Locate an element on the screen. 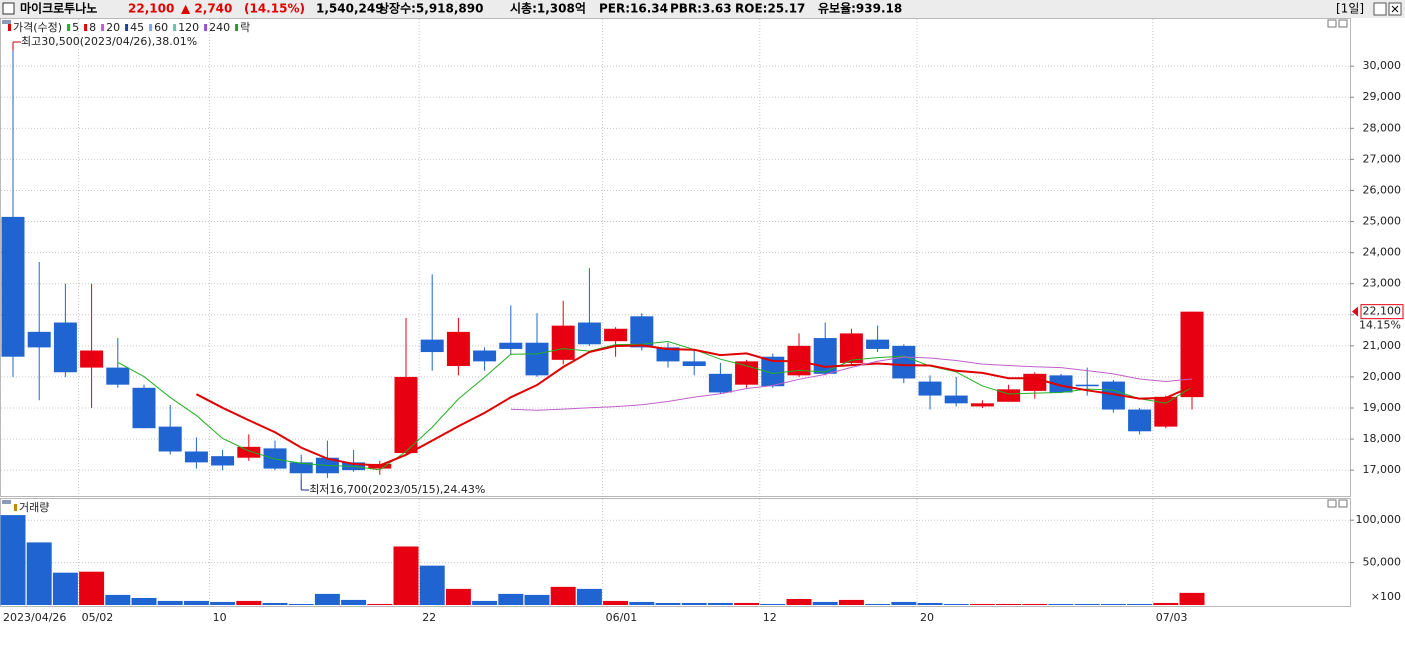 This screenshot has height=648, width=1405. checkbox is located at coordinates (8, 8).